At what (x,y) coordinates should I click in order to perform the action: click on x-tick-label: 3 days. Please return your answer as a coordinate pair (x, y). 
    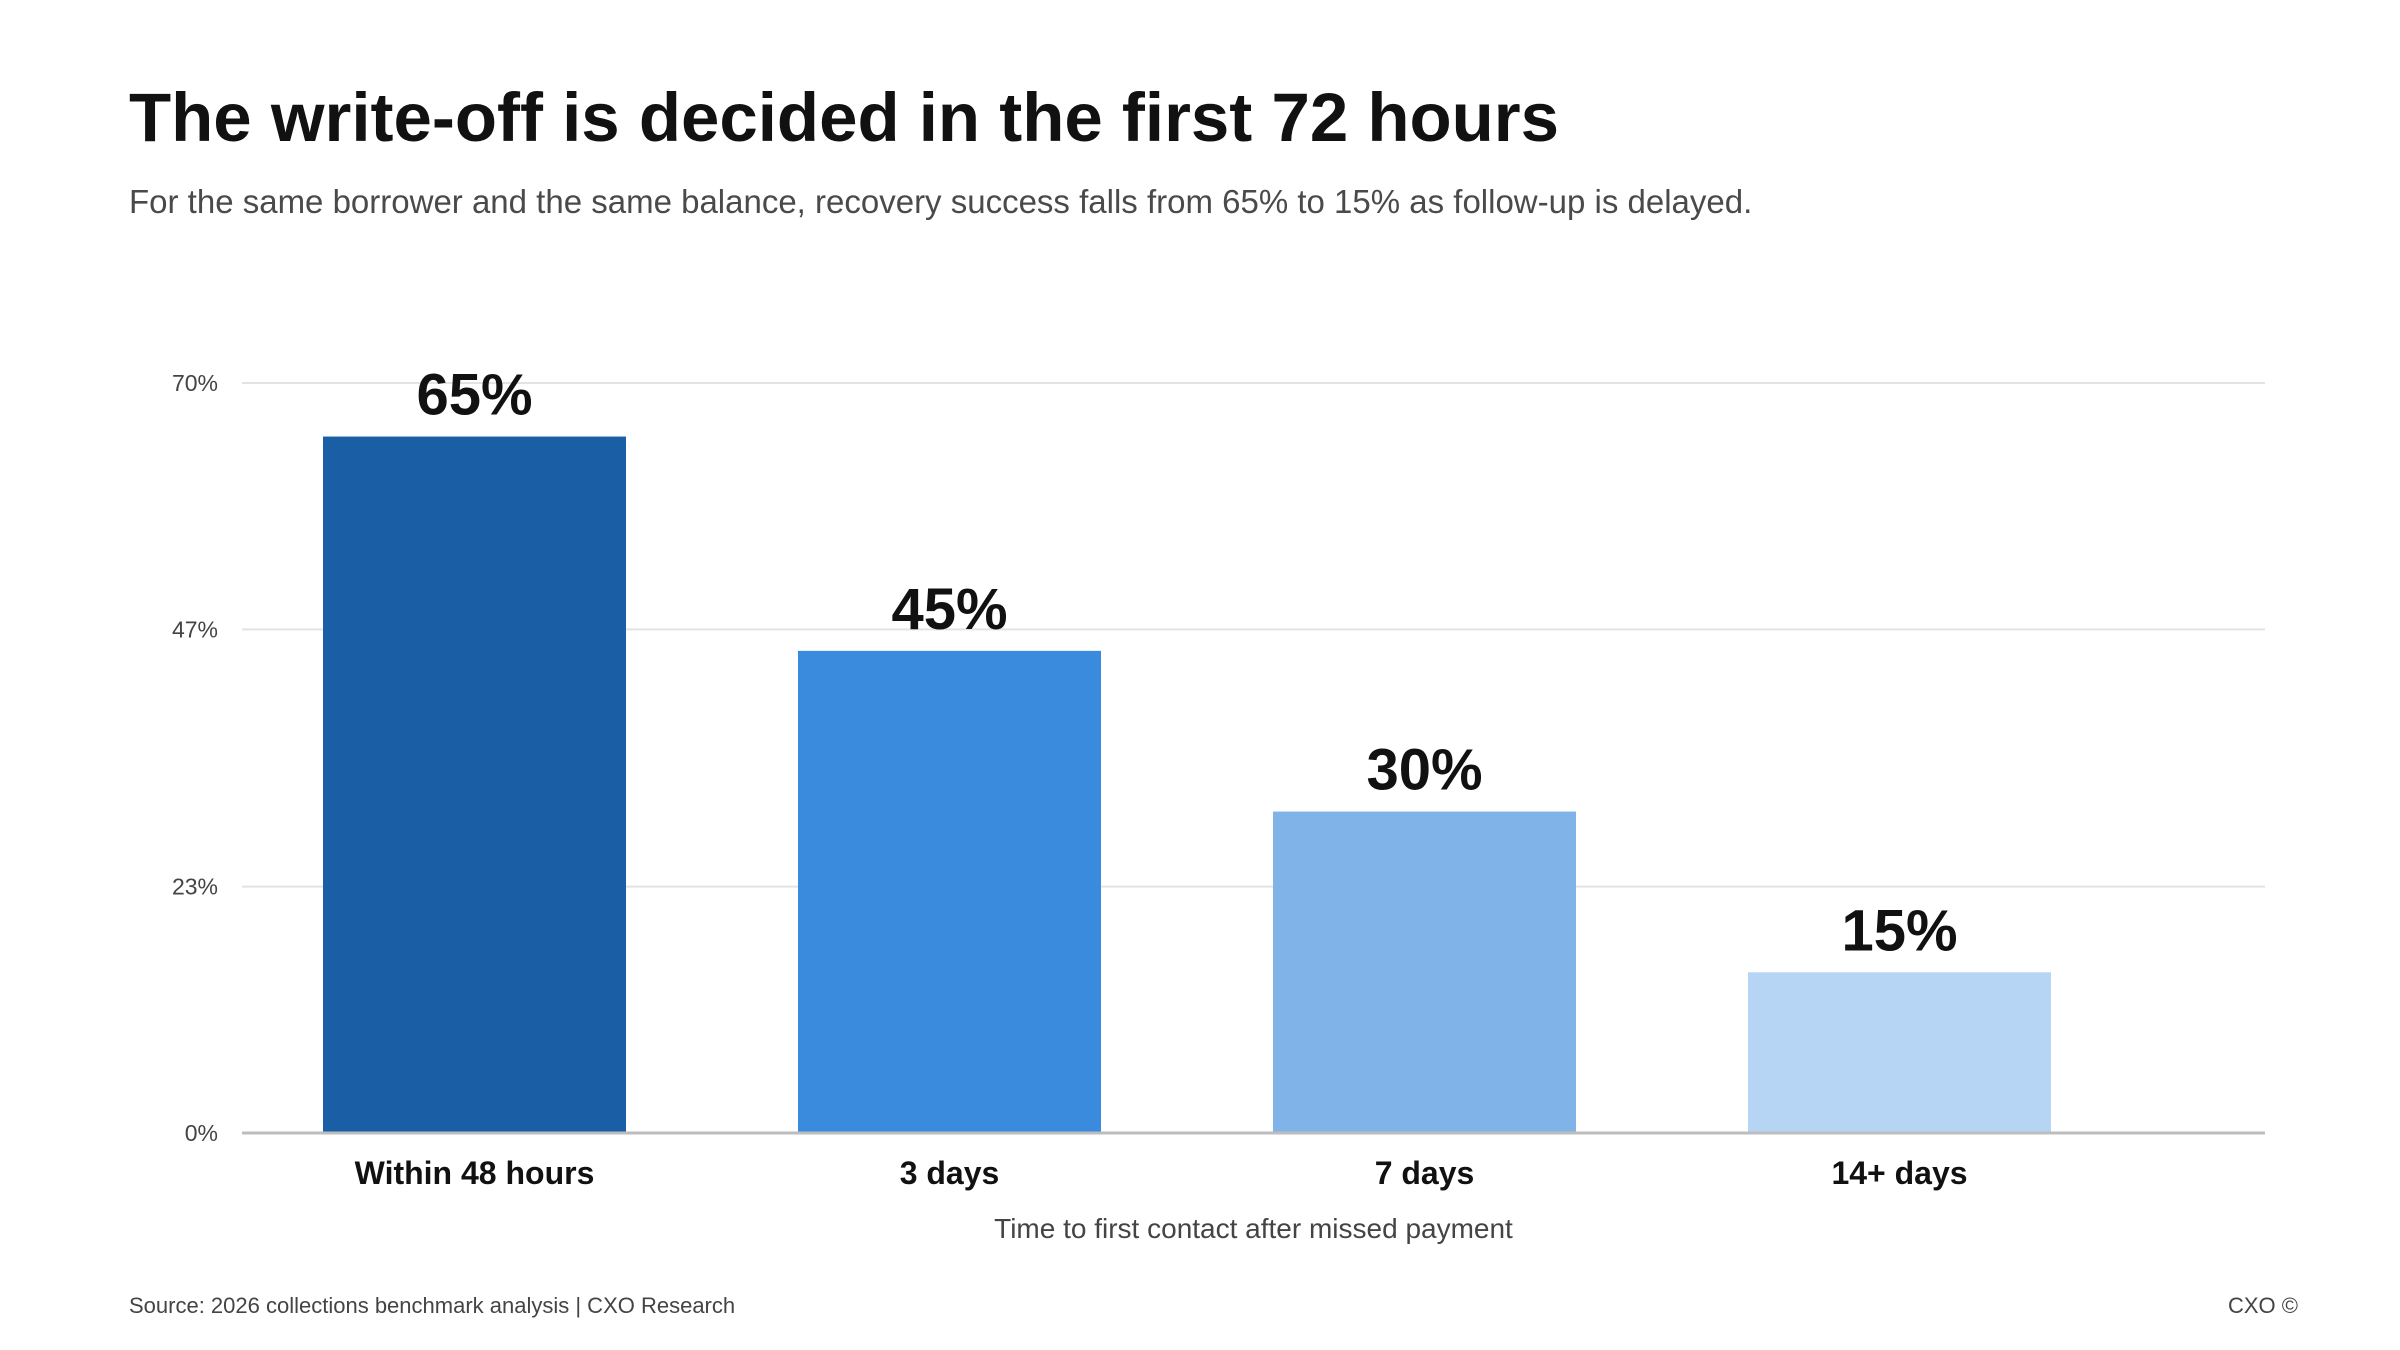
    Looking at the image, I should click on (950, 1173).